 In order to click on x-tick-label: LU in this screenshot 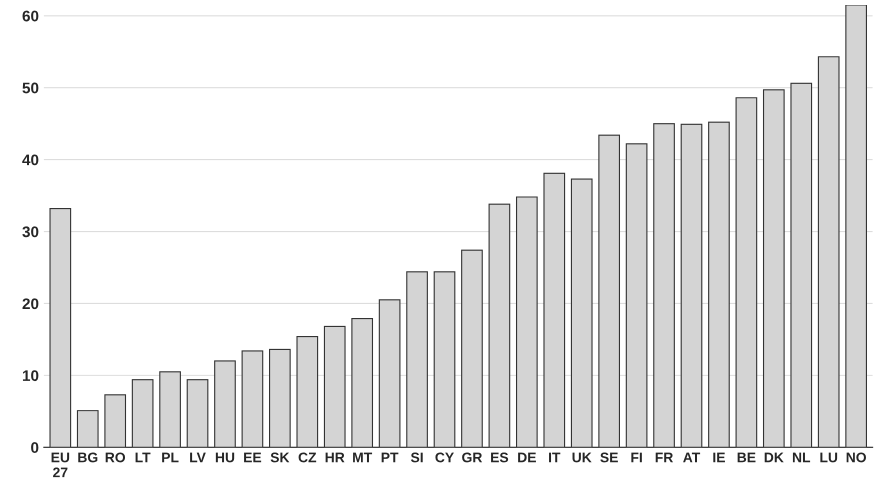, I will do `click(829, 457)`.